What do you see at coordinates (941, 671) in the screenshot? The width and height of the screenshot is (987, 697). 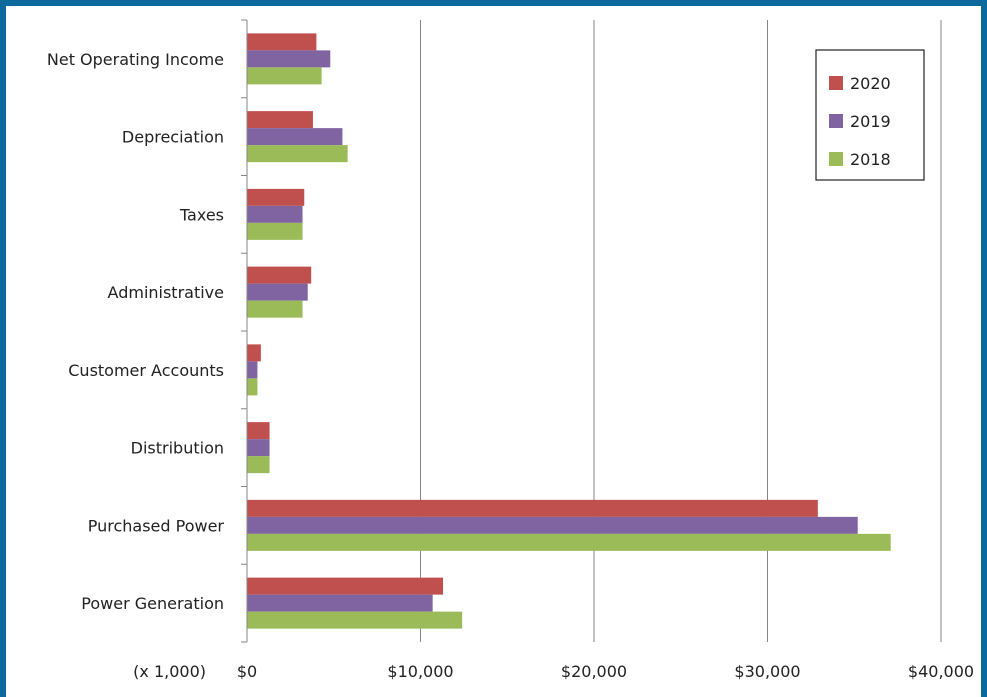 I see `x-tick-label: $40,000` at bounding box center [941, 671].